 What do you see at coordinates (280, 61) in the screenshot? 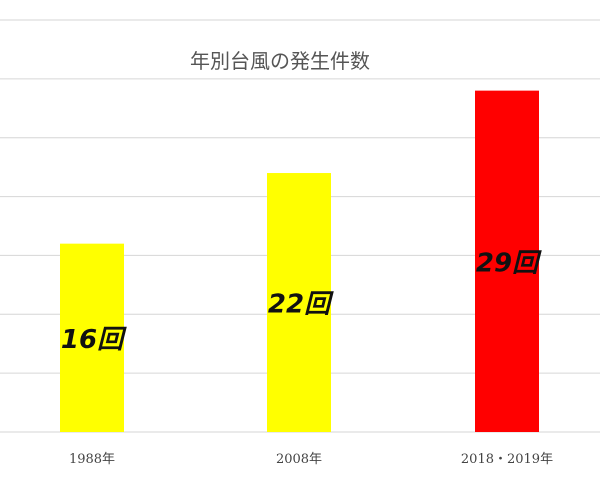
I see `chart-title: 年別台風の発生件数` at bounding box center [280, 61].